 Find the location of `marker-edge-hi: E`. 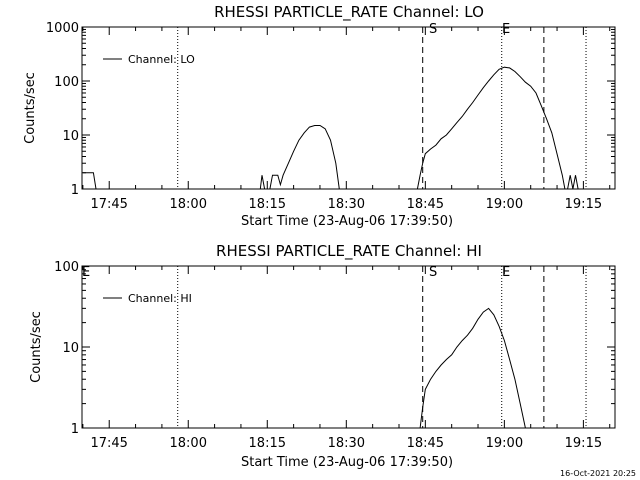

marker-edge-hi: E is located at coordinates (86, 272).